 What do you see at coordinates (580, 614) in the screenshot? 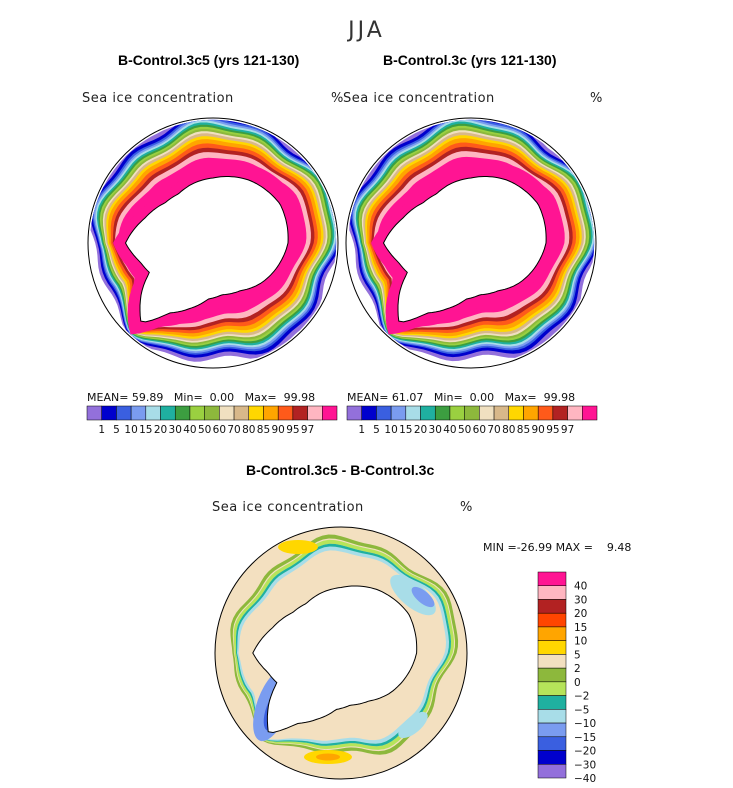
I see `diff-colorbar-label-2: 20` at bounding box center [580, 614].